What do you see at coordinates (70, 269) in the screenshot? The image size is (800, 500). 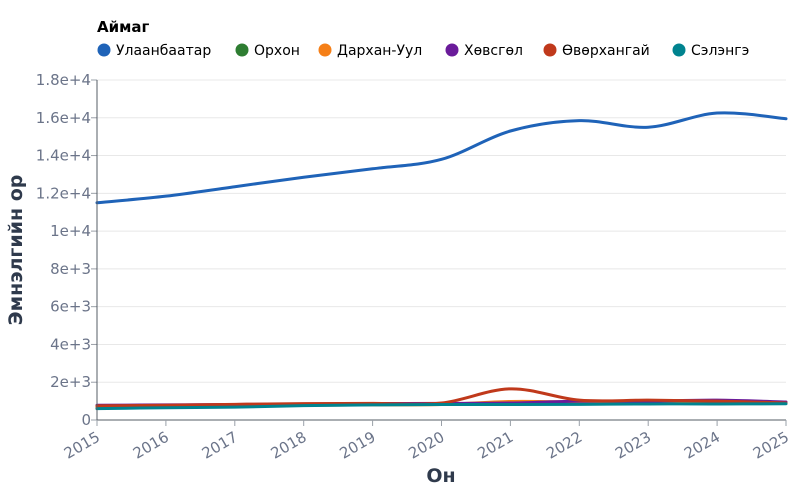 I see `y-tick-label: 8e+3` at bounding box center [70, 269].